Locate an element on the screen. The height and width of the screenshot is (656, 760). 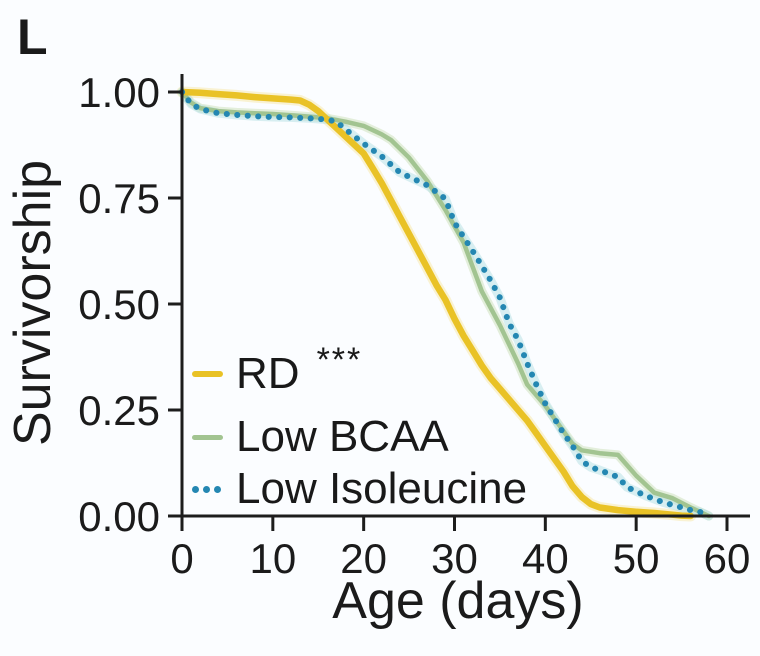
x-tick-label: 50 is located at coordinates (636, 558).